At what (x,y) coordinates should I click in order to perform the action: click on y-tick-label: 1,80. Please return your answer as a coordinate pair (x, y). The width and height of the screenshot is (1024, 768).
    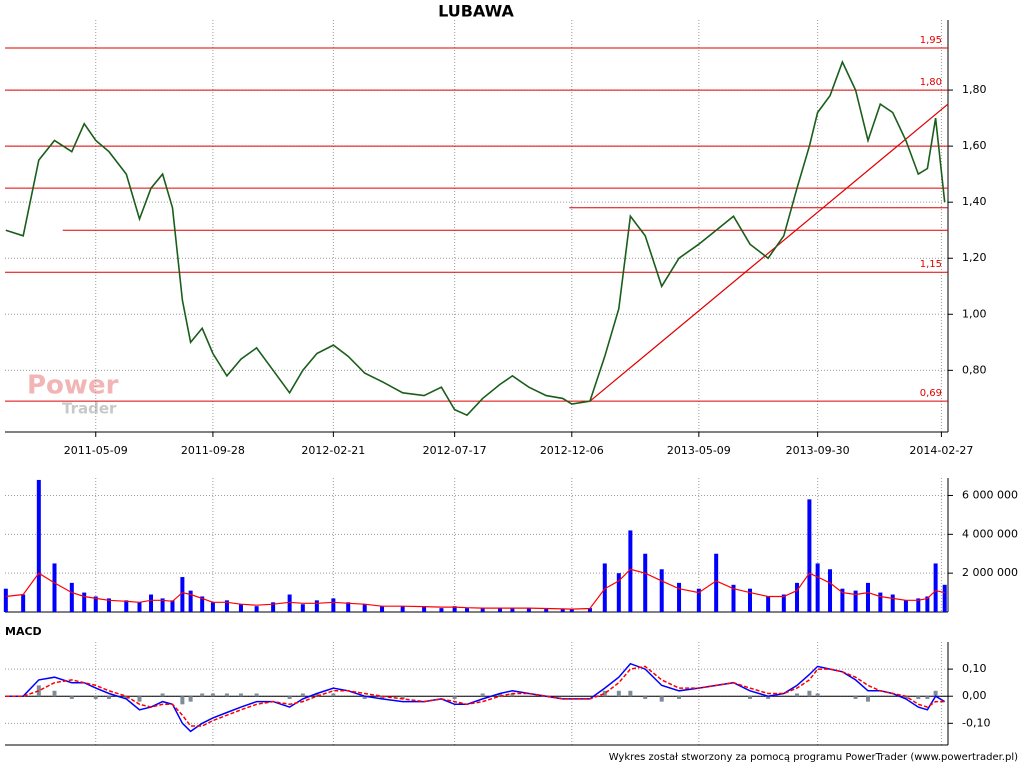
    Looking at the image, I should click on (974, 89).